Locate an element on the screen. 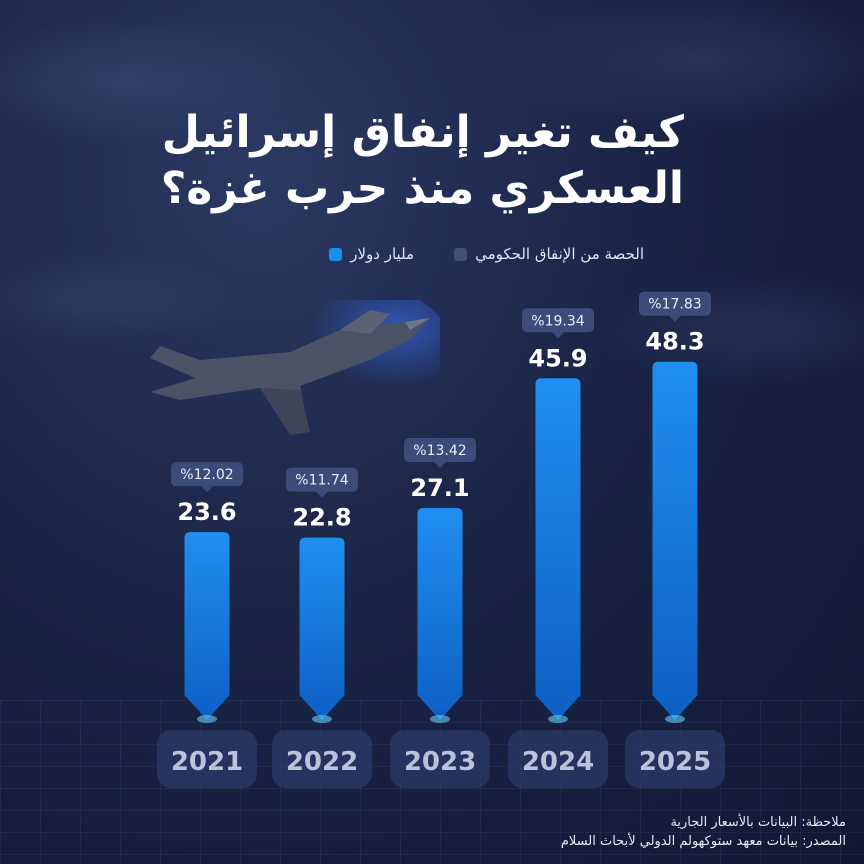 The height and width of the screenshot is (864, 864). bar-2021 is located at coordinates (207, 626).